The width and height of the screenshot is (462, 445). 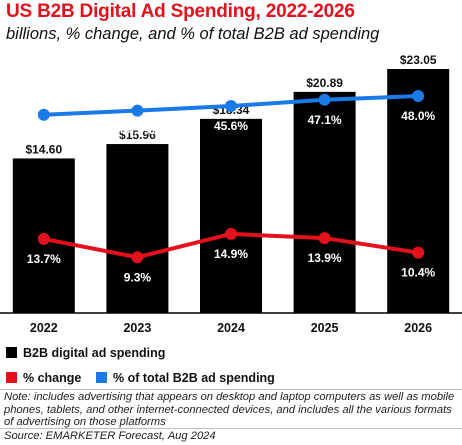 I want to click on change-label-2022: 13.7%, so click(x=44, y=259).